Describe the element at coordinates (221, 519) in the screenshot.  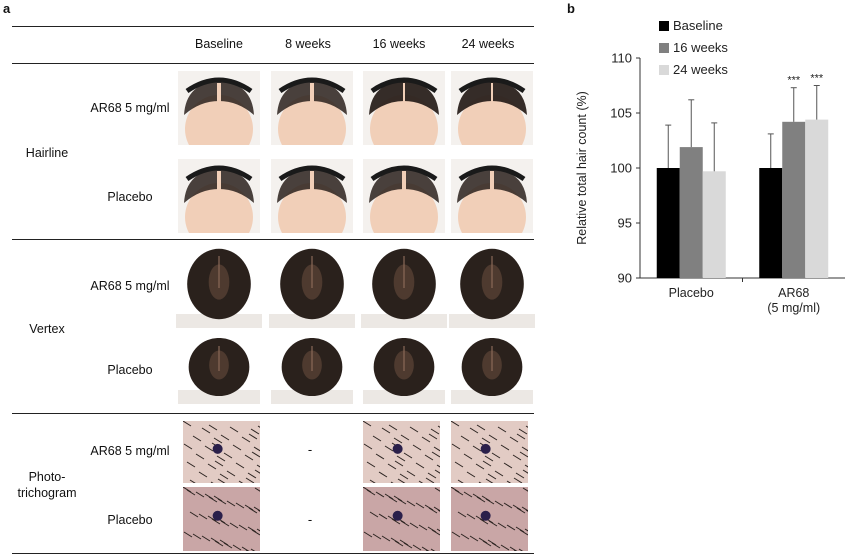
I see `photo-trichogram-placebo-baseline` at that location.